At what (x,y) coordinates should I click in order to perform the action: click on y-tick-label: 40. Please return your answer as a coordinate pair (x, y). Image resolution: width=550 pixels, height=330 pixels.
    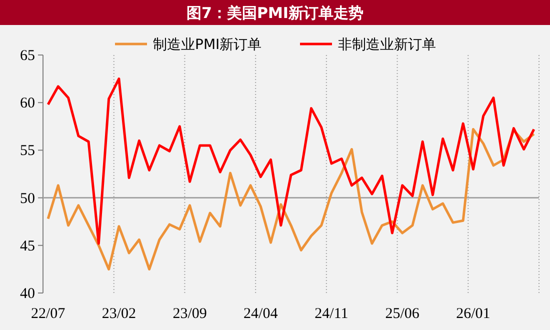
    Looking at the image, I should click on (27, 294).